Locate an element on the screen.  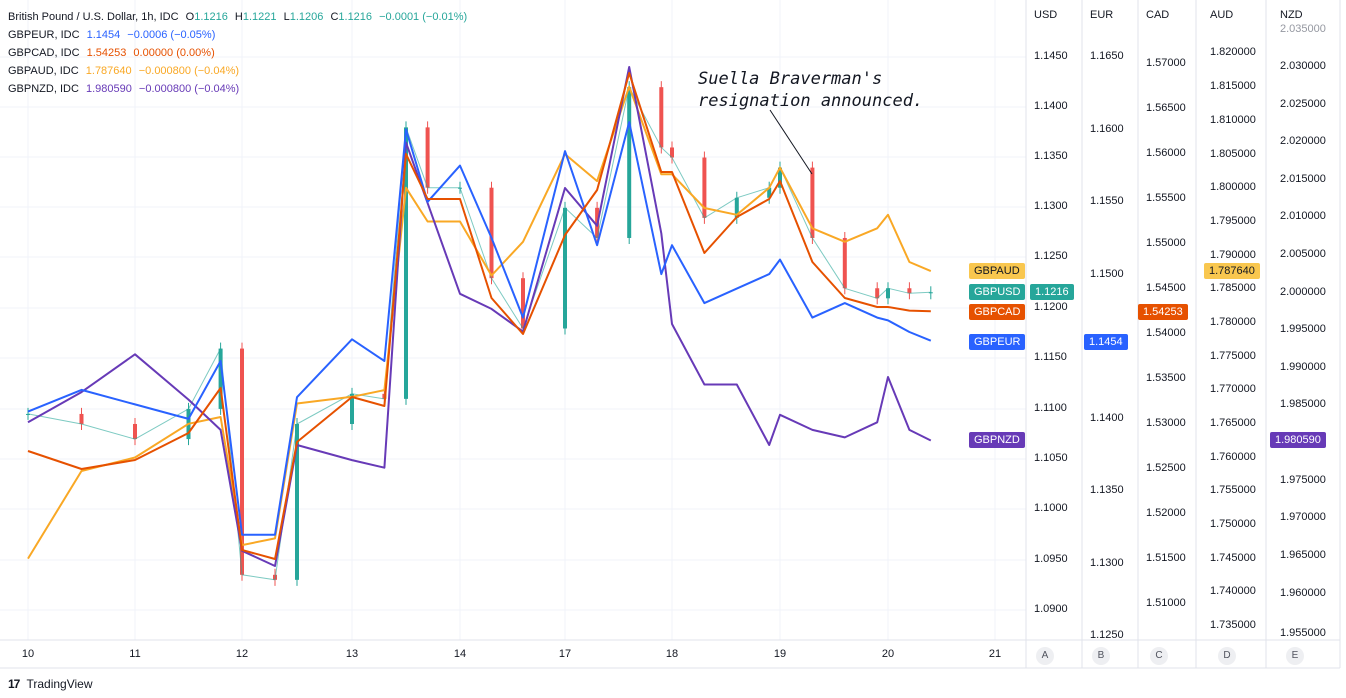
axis-tick-nzd: 2.000000 is located at coordinates (1303, 292).